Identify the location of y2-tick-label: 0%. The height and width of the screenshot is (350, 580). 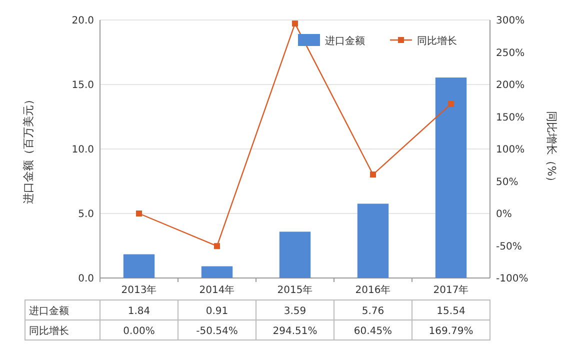
(504, 214).